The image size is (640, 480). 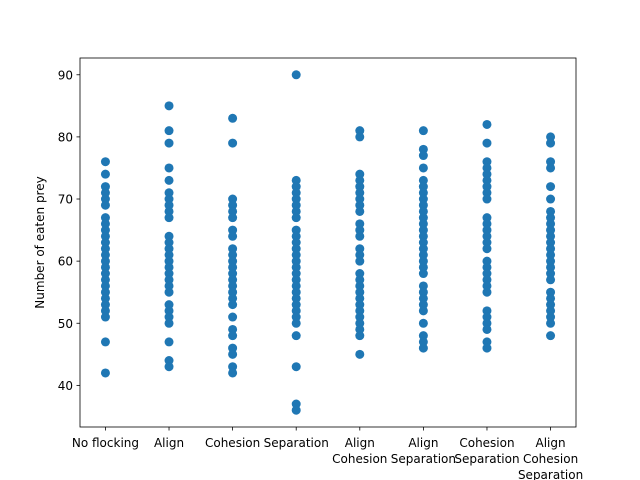 What do you see at coordinates (551, 443) in the screenshot?
I see `x-tick-label: Align` at bounding box center [551, 443].